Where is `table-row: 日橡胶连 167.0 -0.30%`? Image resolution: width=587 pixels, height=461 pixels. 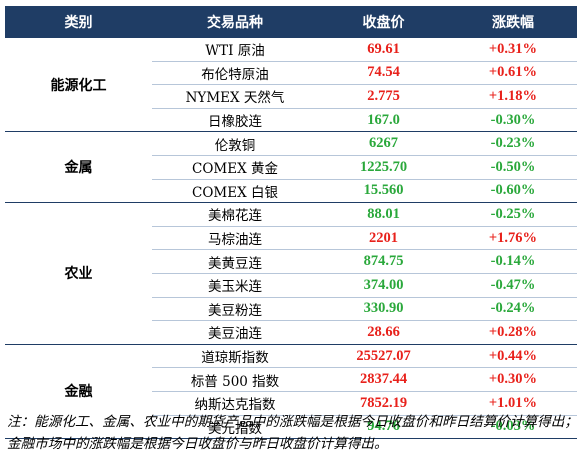
table-row: 日橡胶连 167.0 -0.30% is located at coordinates (291, 120).